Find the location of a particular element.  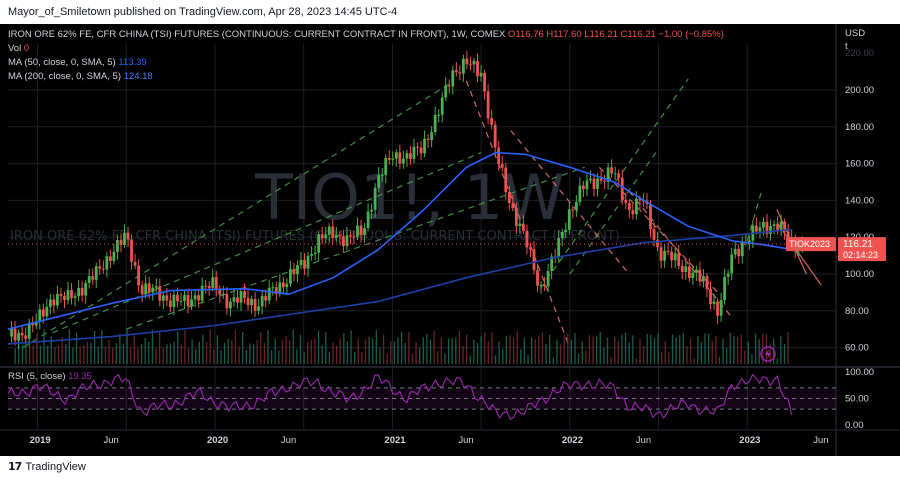

volume-row: Vol 0 is located at coordinates (366, 49).